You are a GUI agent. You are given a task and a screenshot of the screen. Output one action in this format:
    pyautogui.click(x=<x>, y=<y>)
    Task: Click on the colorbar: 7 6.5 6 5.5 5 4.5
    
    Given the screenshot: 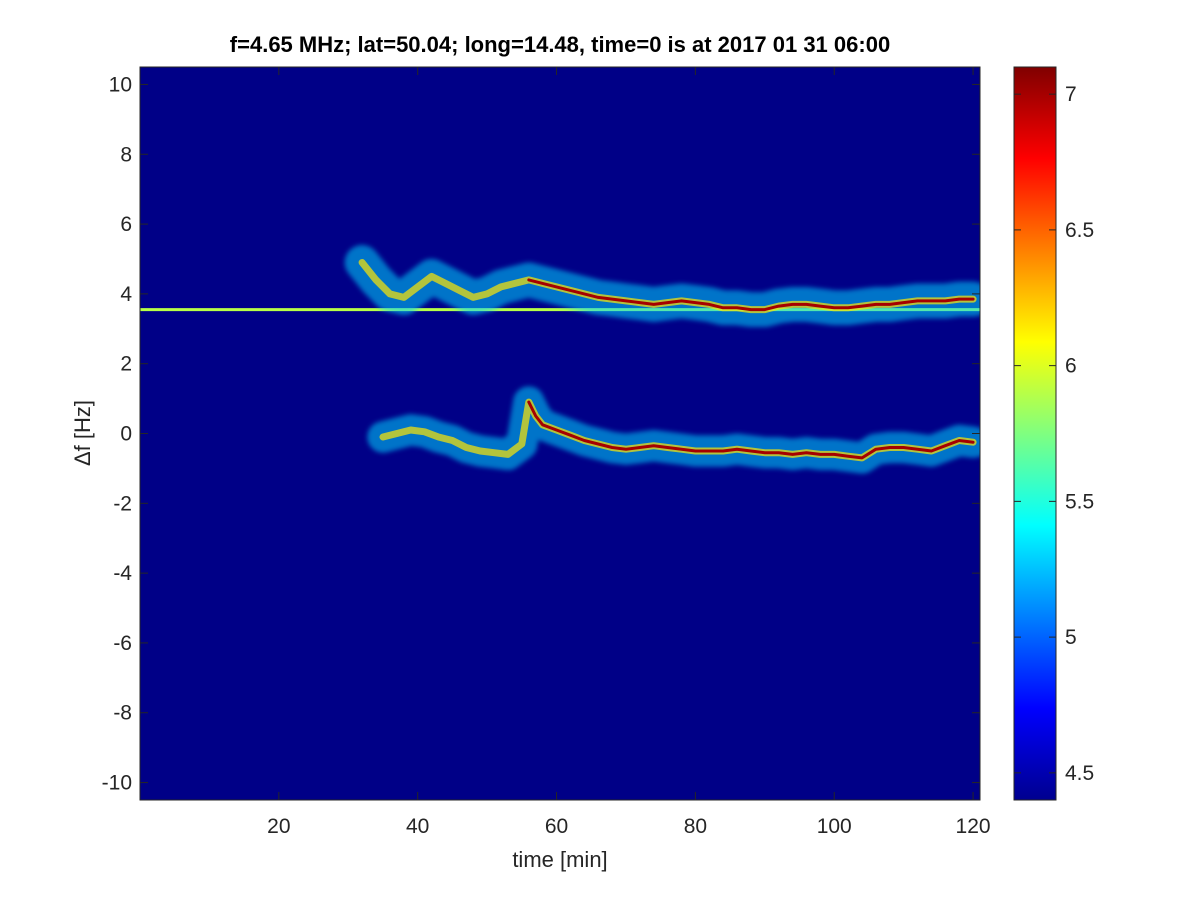 What is the action you would take?
    pyautogui.click(x=1053, y=433)
    